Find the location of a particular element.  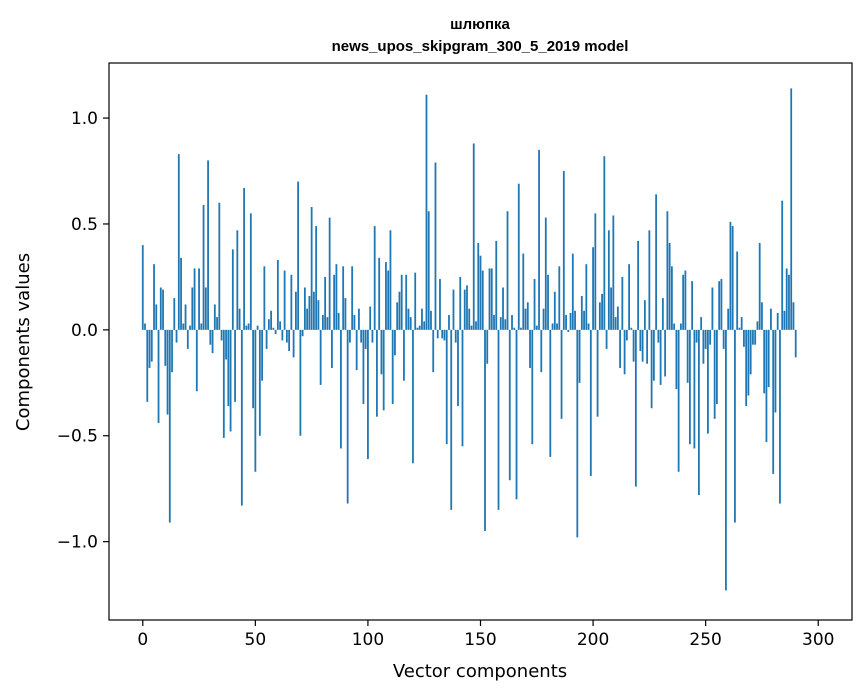

x-tick-label: 0 is located at coordinates (142, 640).